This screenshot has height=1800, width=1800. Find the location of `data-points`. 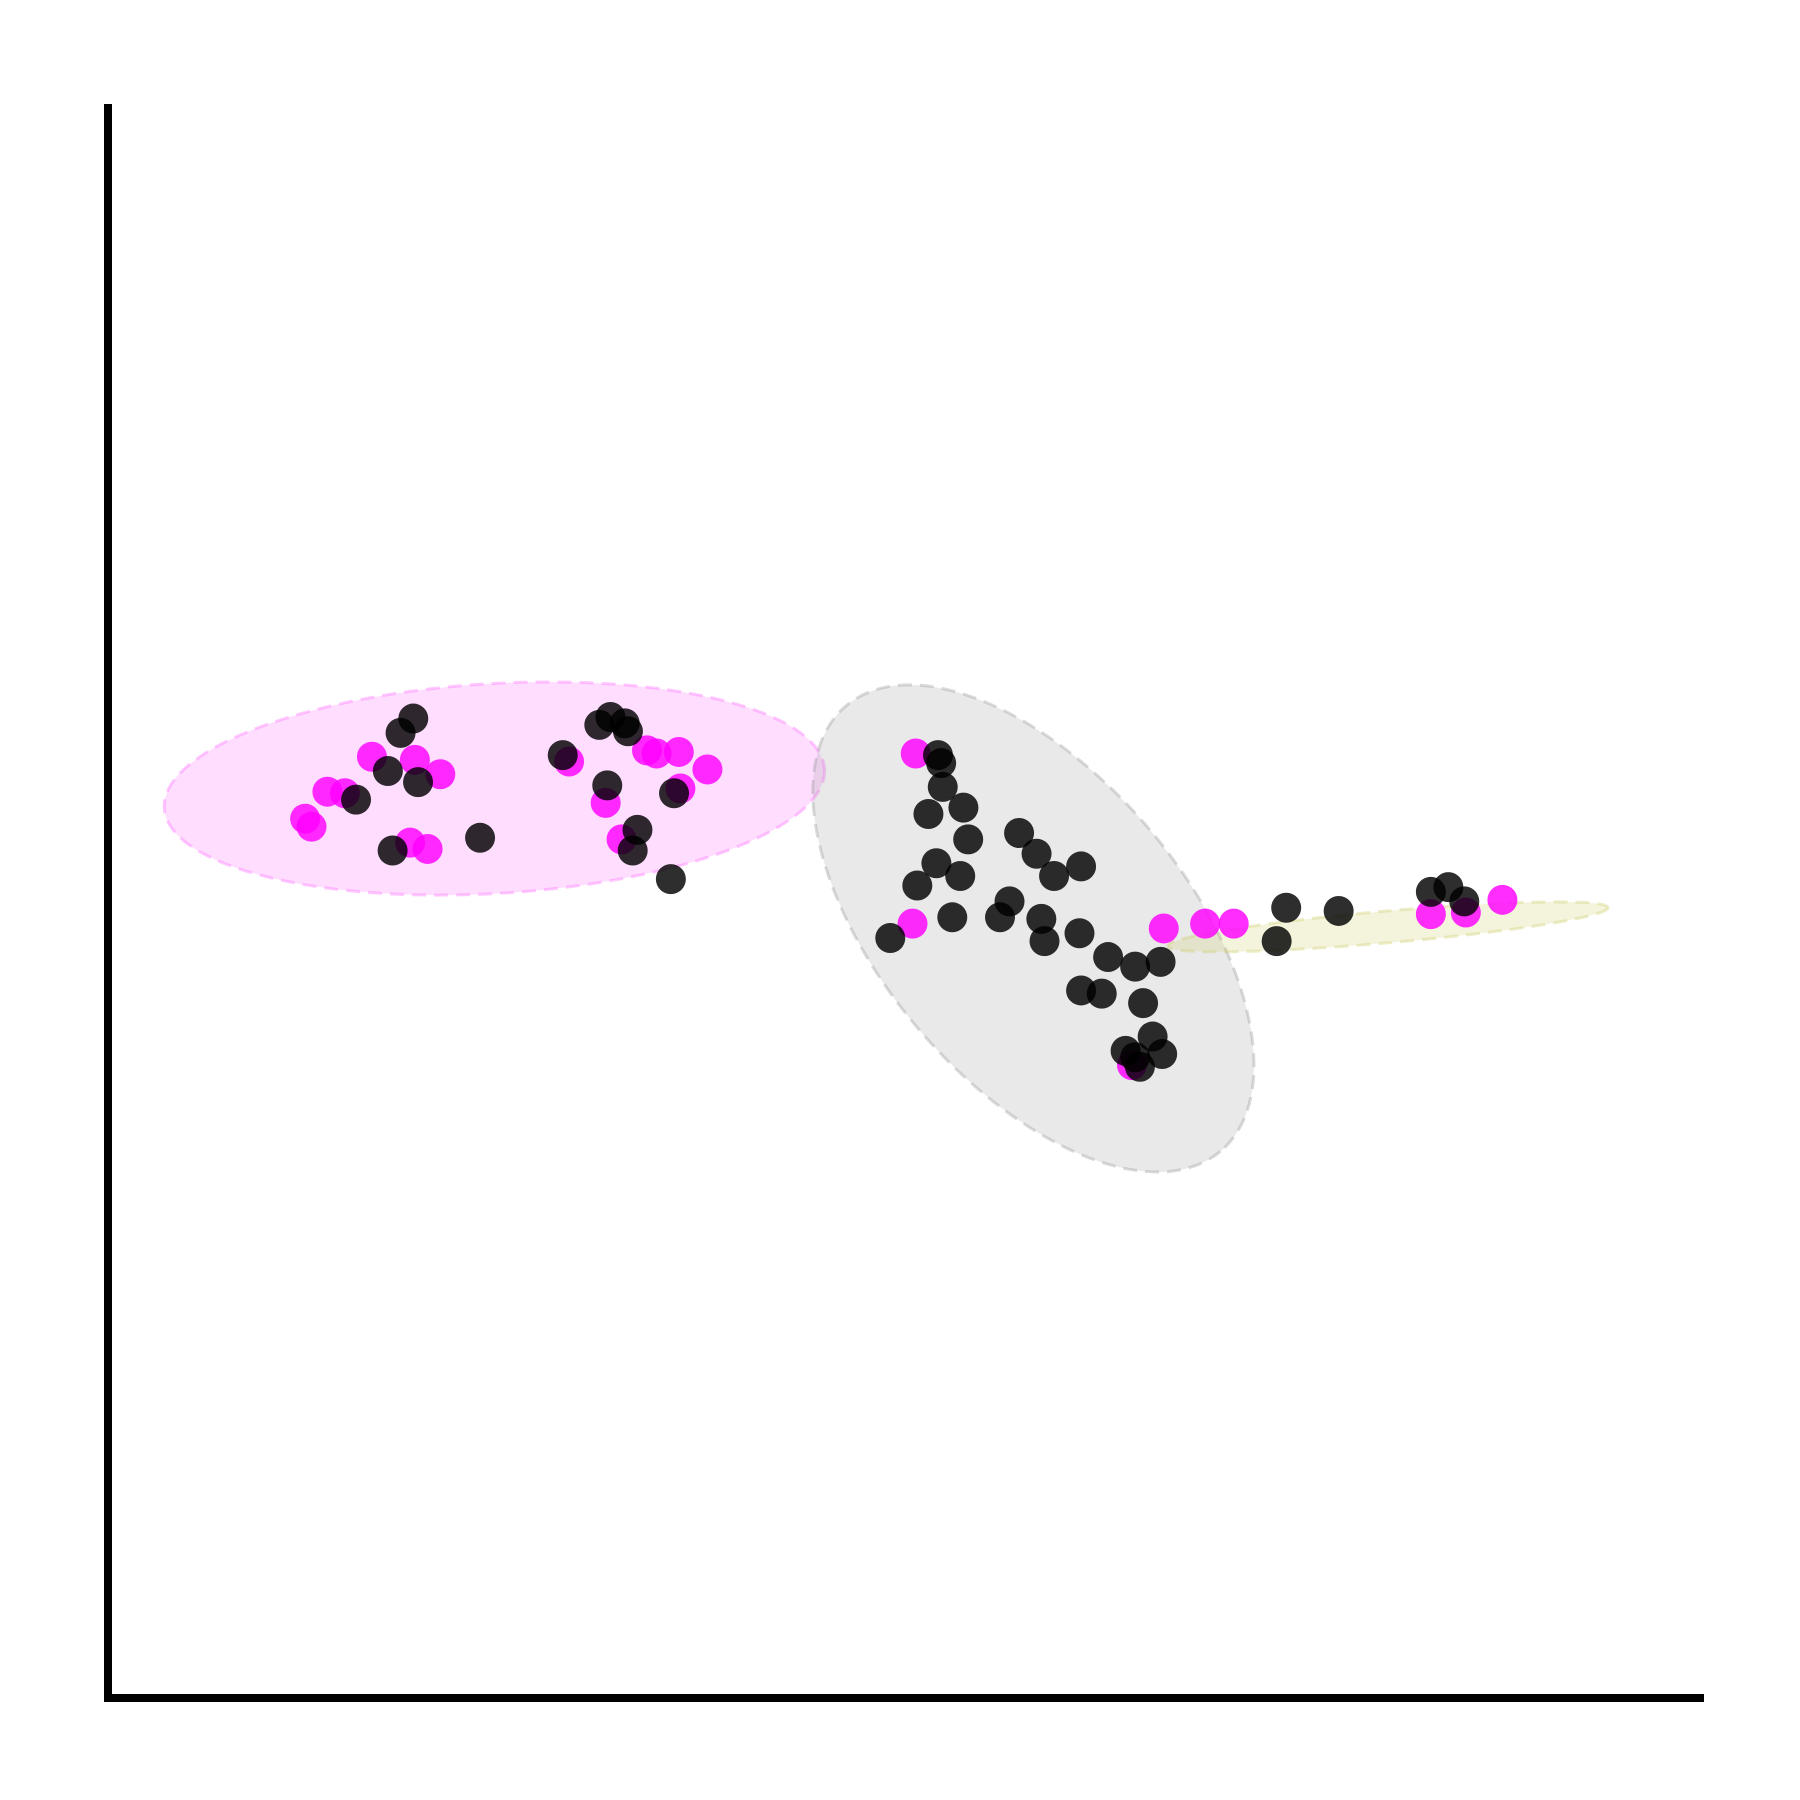

data-points is located at coordinates (904, 891).